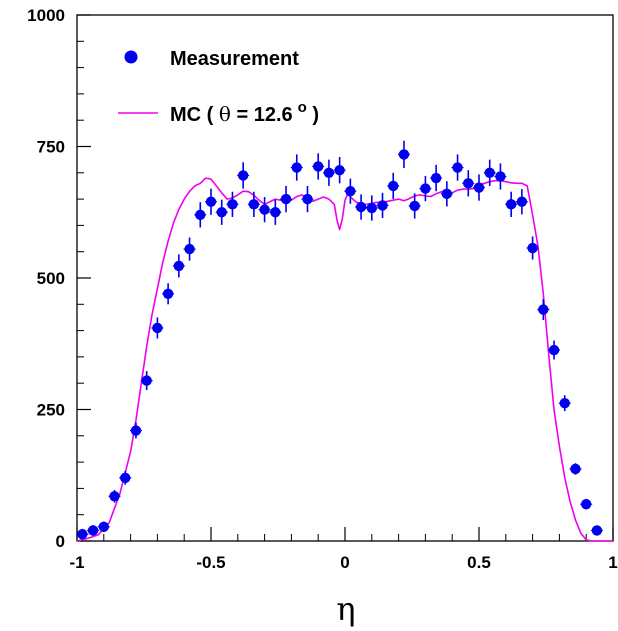  I want to click on y-tick-label: 500, so click(51, 278).